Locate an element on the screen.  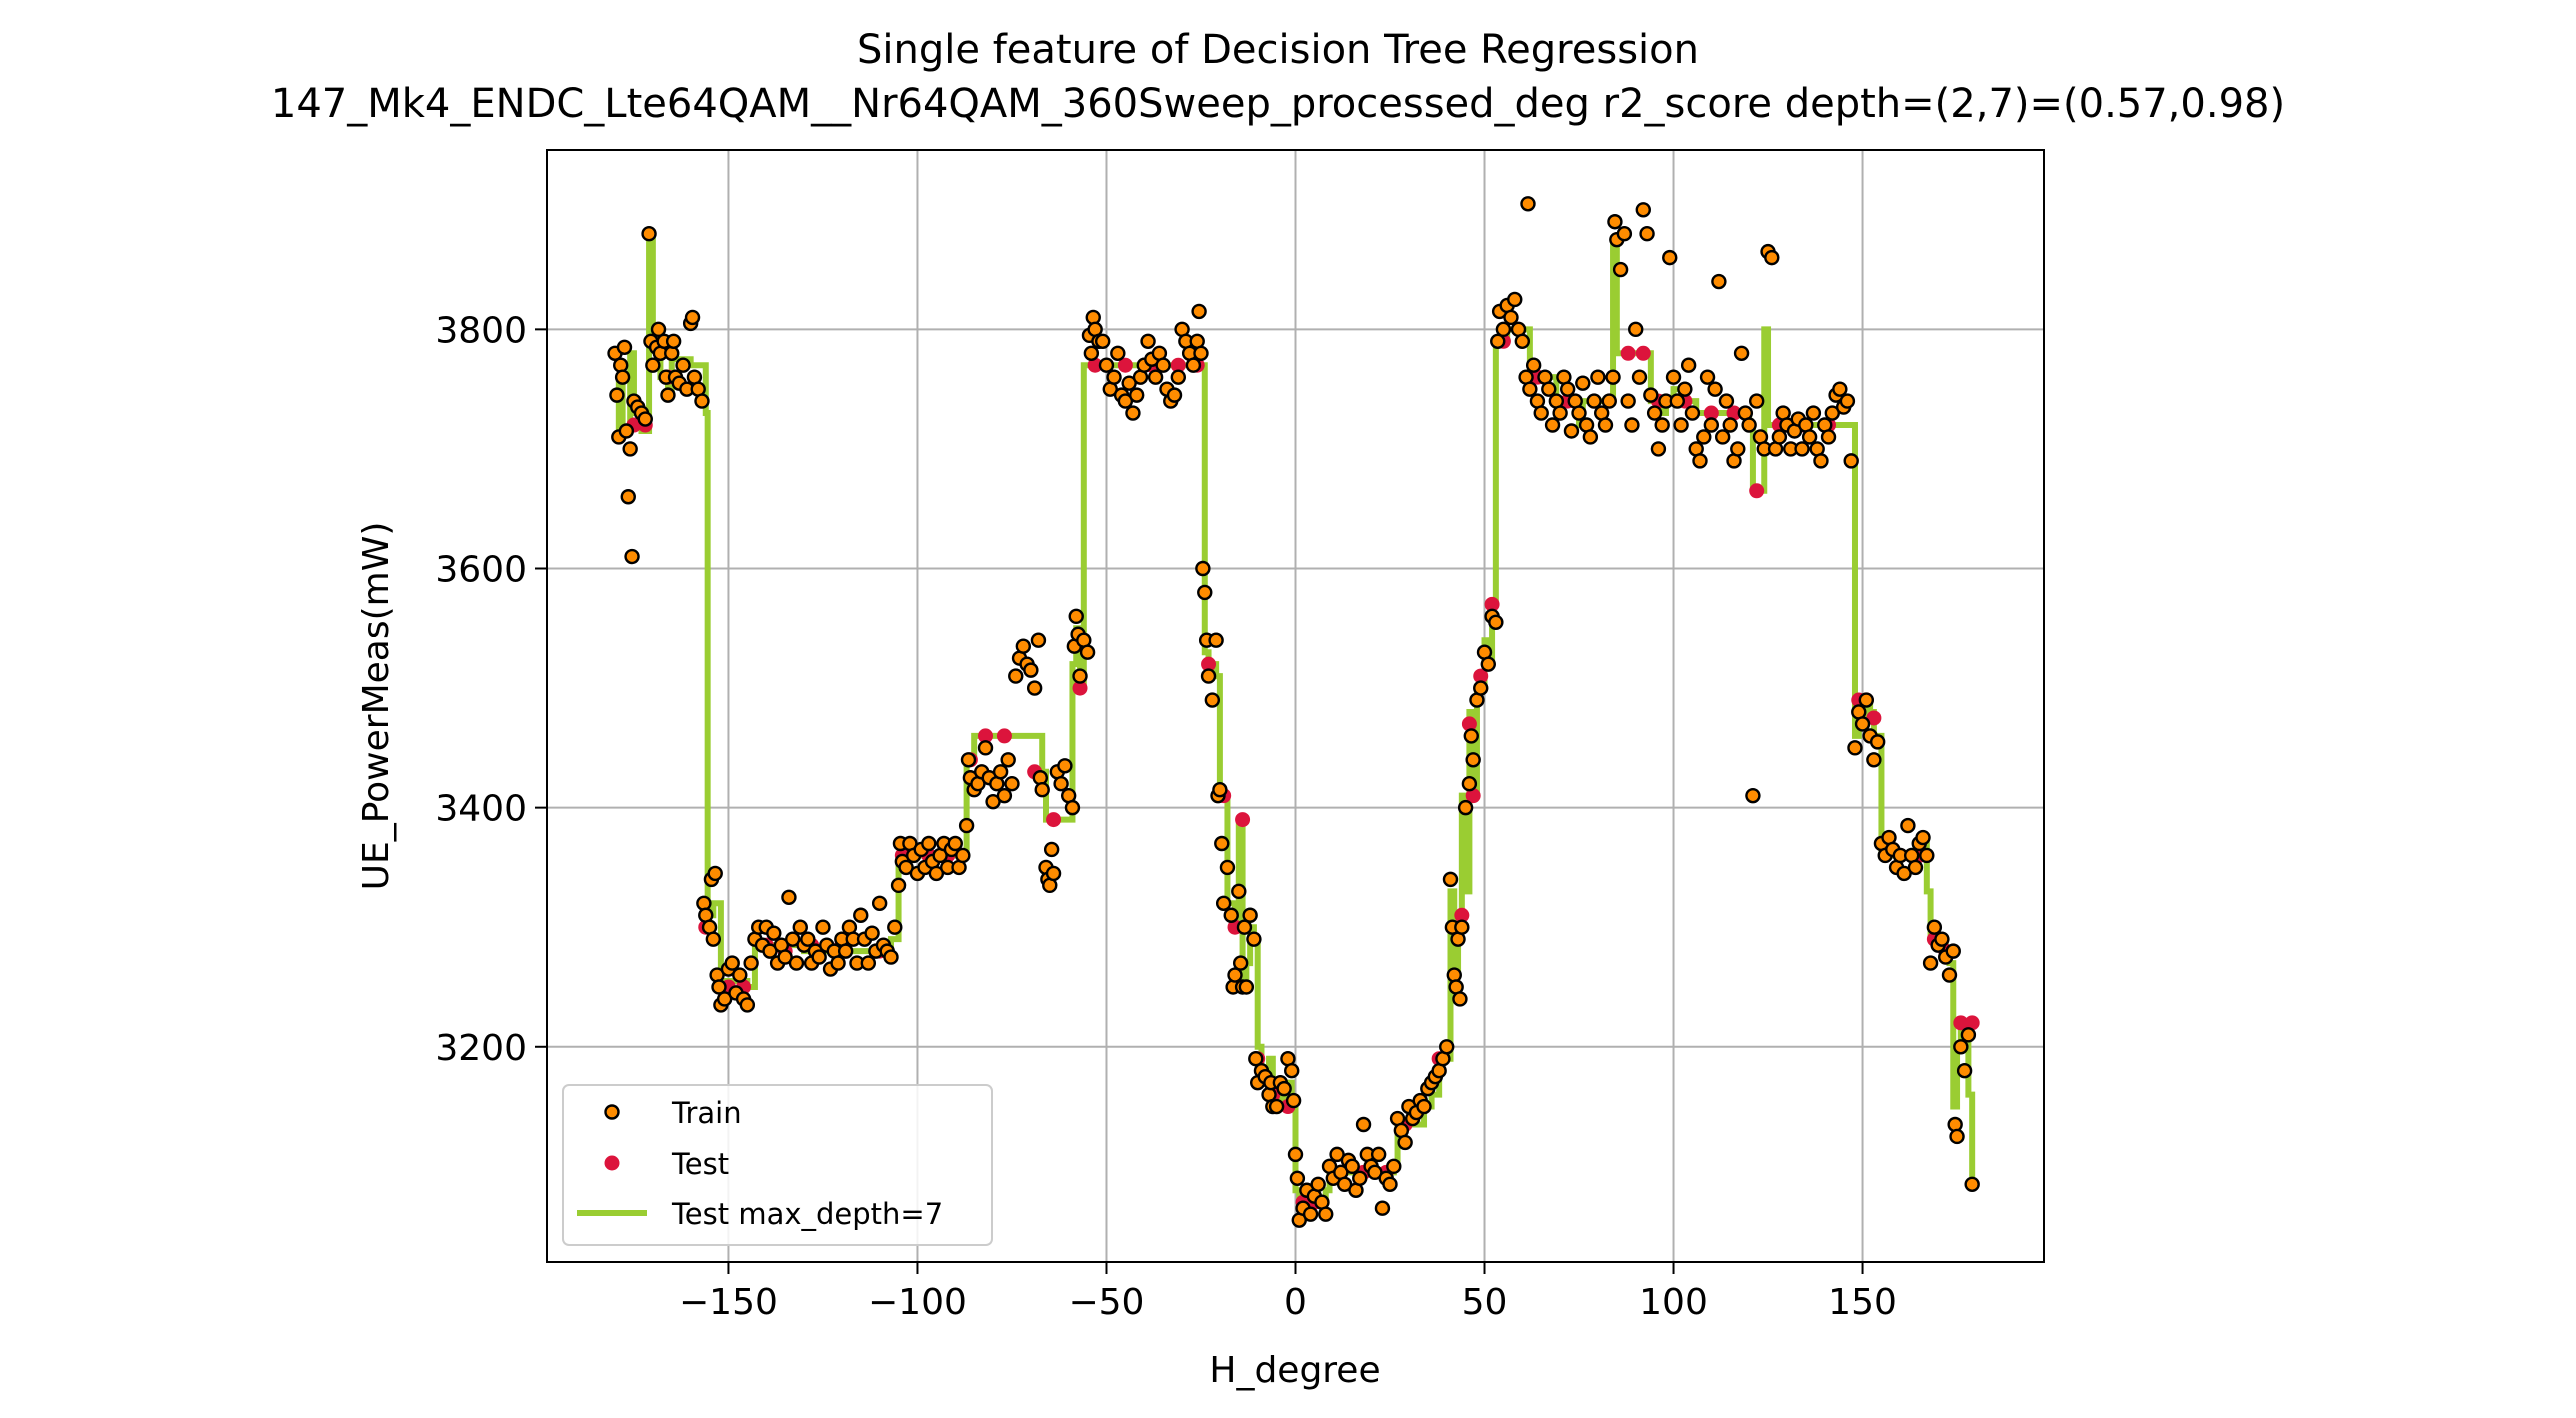
y-axis-ticks: 3200 3400 3600 3800 is located at coordinates (491, 689).